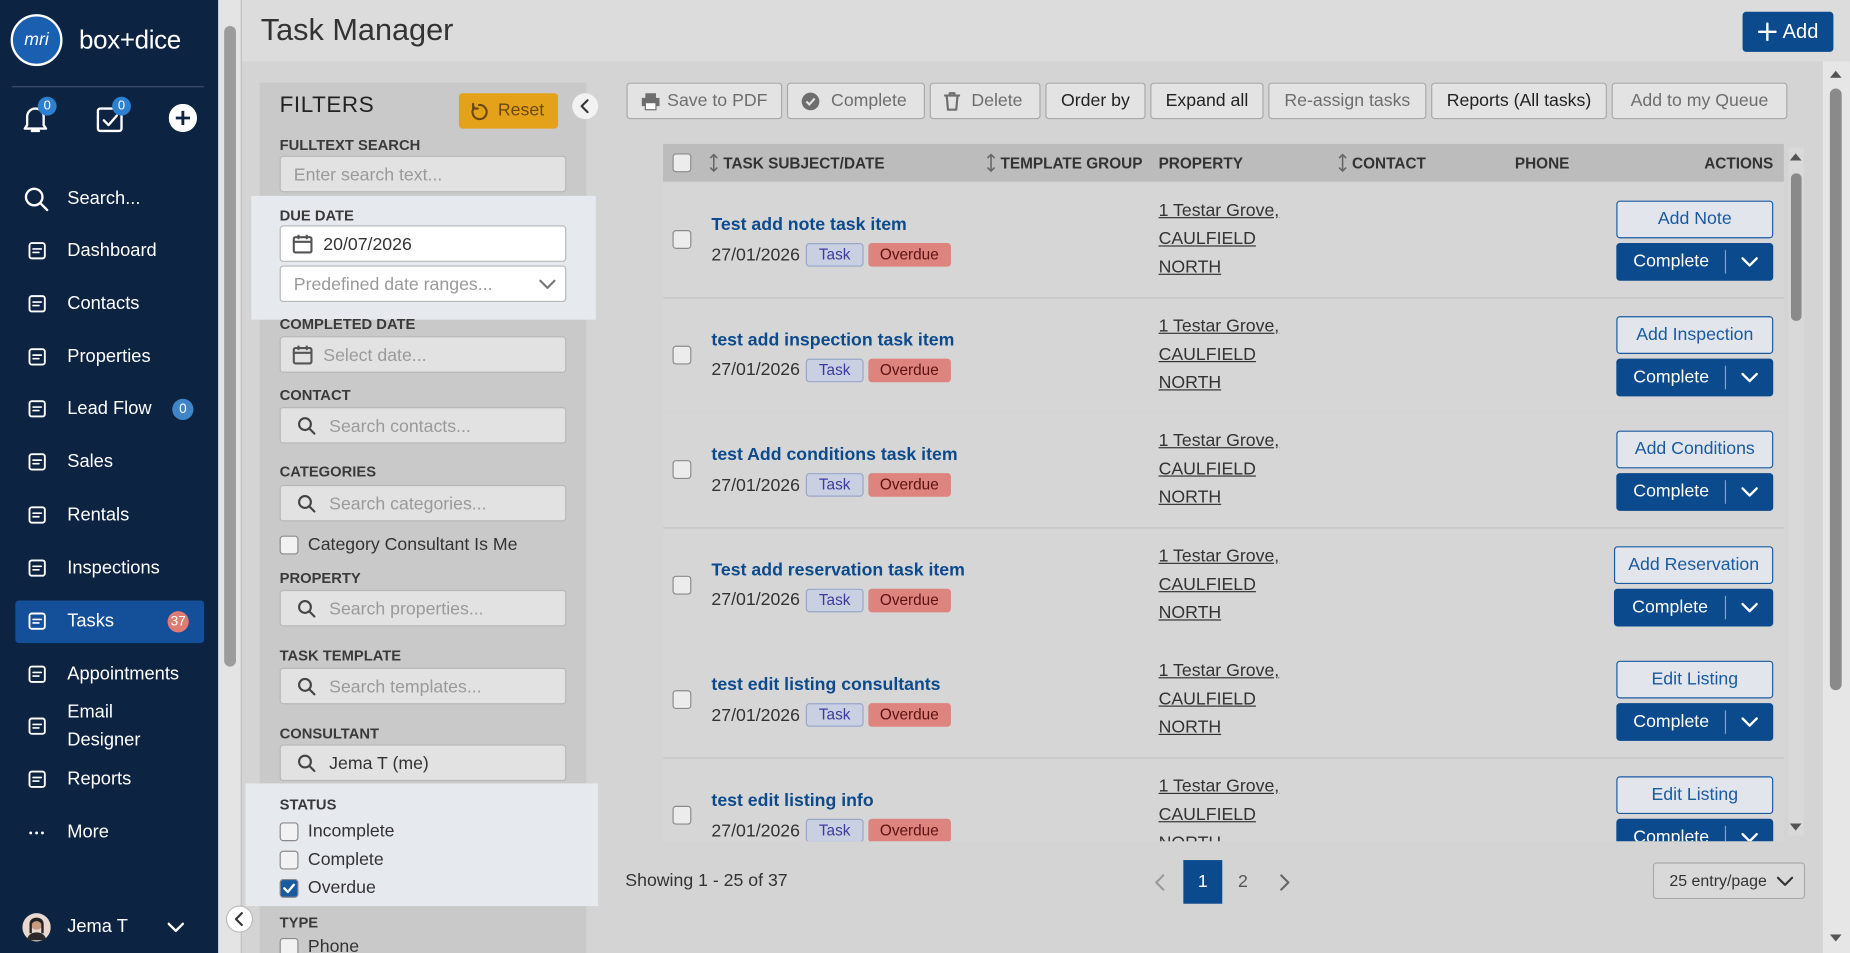 The width and height of the screenshot is (1850, 953). I want to click on task-subject: test add inspection task item, so click(833, 339).